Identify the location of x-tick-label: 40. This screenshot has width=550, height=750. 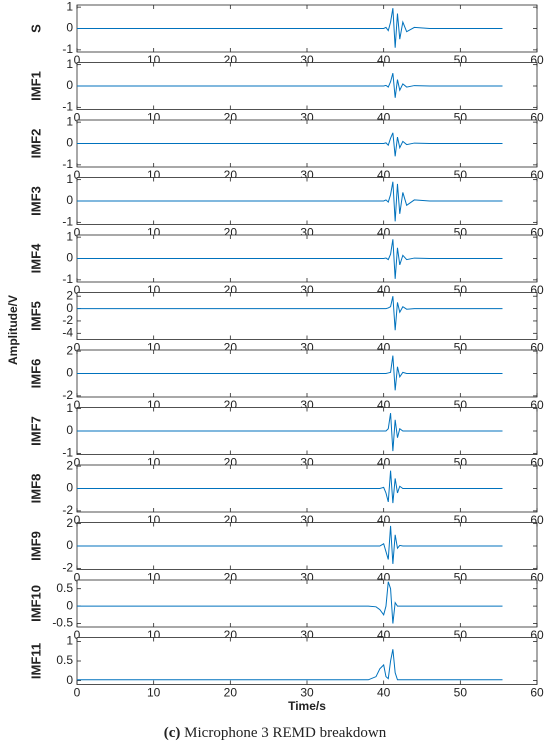
(384, 693).